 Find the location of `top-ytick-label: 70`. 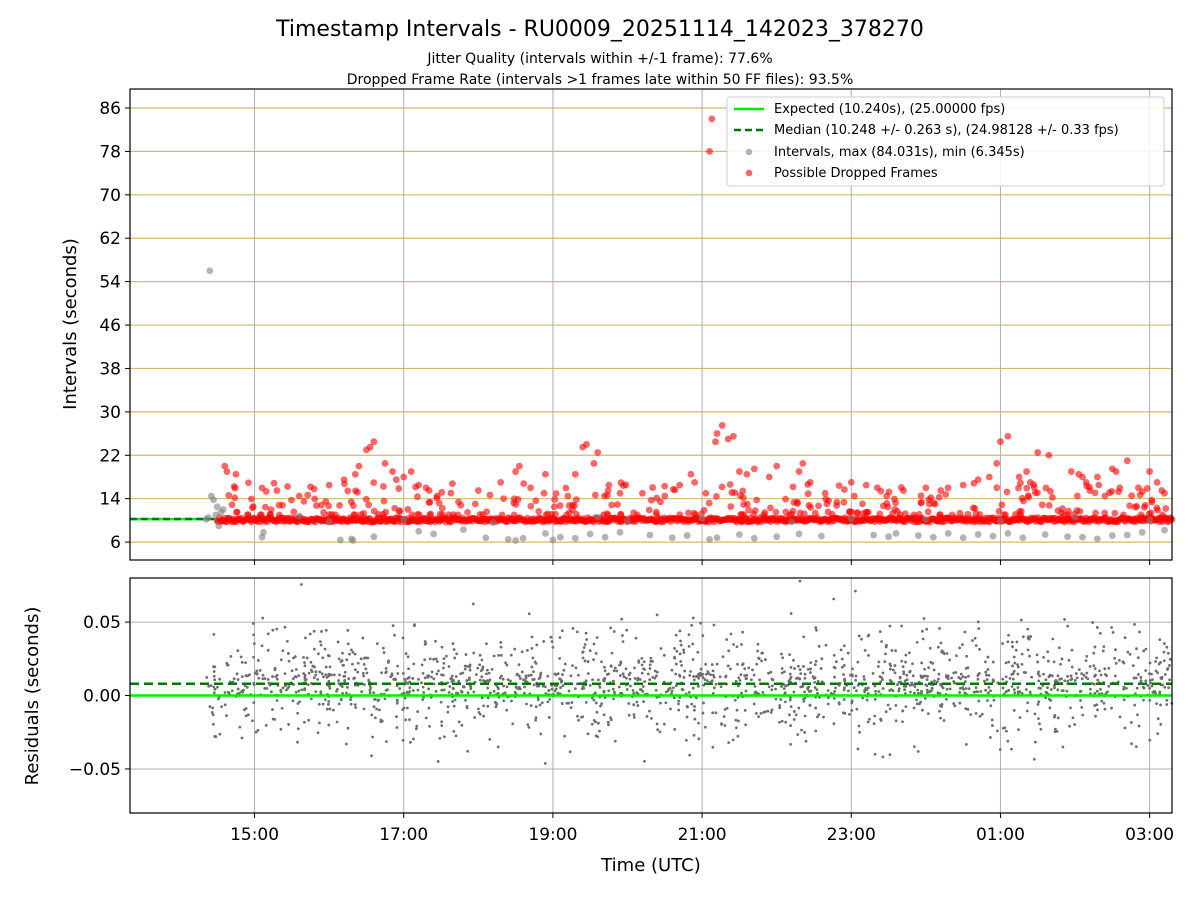

top-ytick-label: 70 is located at coordinates (110, 196).